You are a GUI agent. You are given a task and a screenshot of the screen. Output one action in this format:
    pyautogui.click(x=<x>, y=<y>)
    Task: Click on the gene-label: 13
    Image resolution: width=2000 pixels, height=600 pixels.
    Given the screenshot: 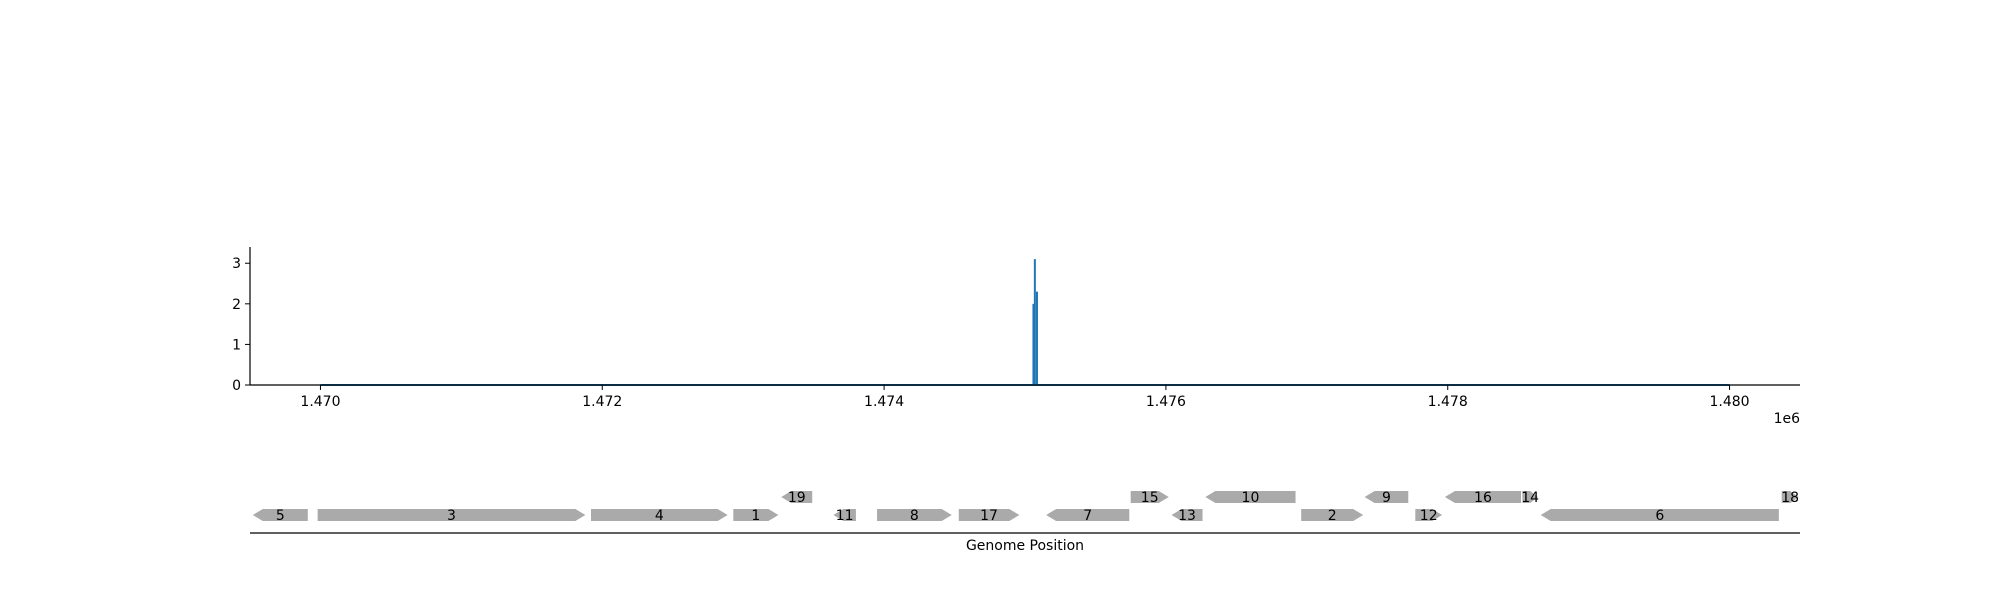 What is the action you would take?
    pyautogui.click(x=1187, y=516)
    